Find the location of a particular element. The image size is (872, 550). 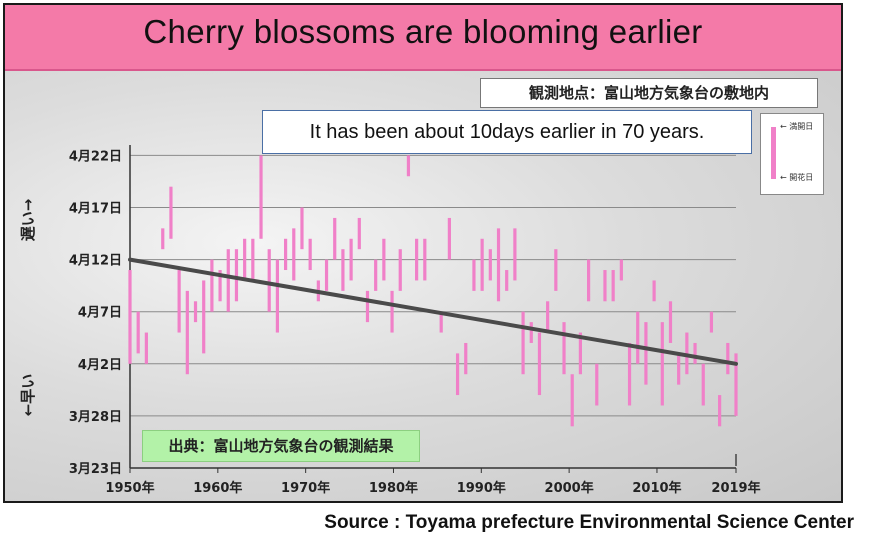

x-tick-label-7: 2019年 is located at coordinates (735, 488).